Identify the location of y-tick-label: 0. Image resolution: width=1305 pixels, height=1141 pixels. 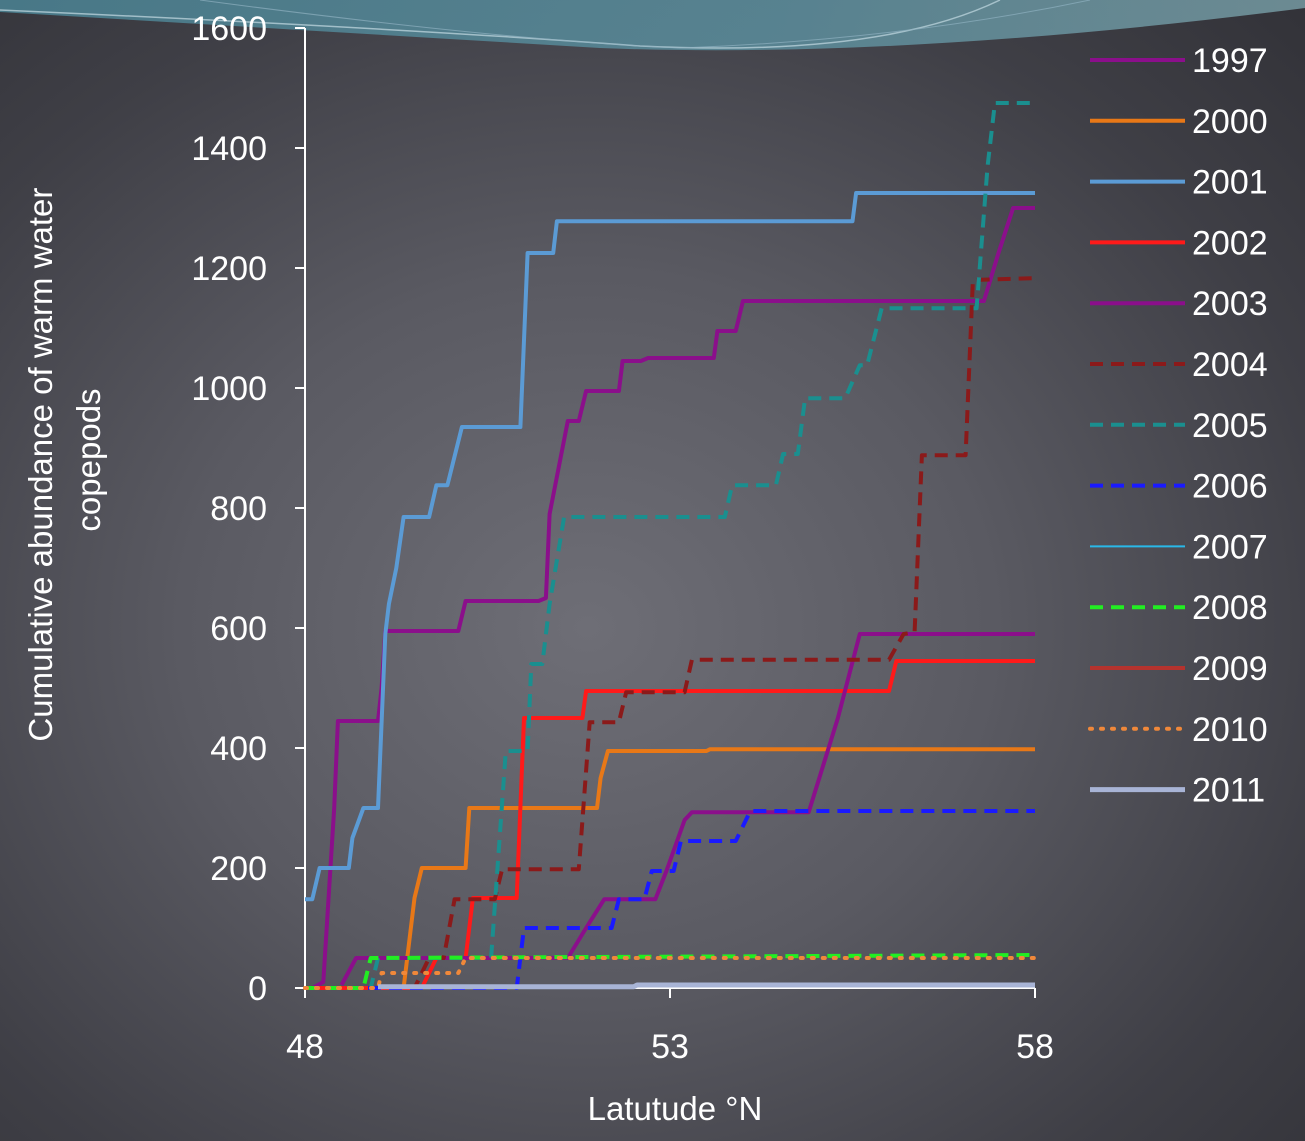
(257, 989).